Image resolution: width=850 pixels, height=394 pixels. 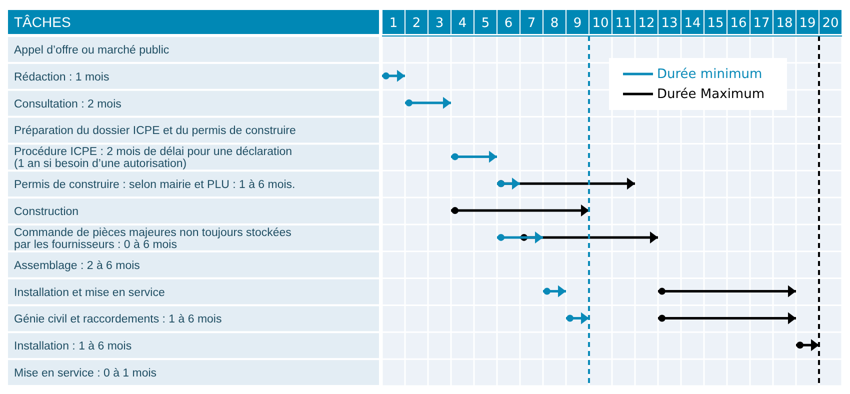 What do you see at coordinates (577, 23) in the screenshot?
I see `x-tick-label: 9` at bounding box center [577, 23].